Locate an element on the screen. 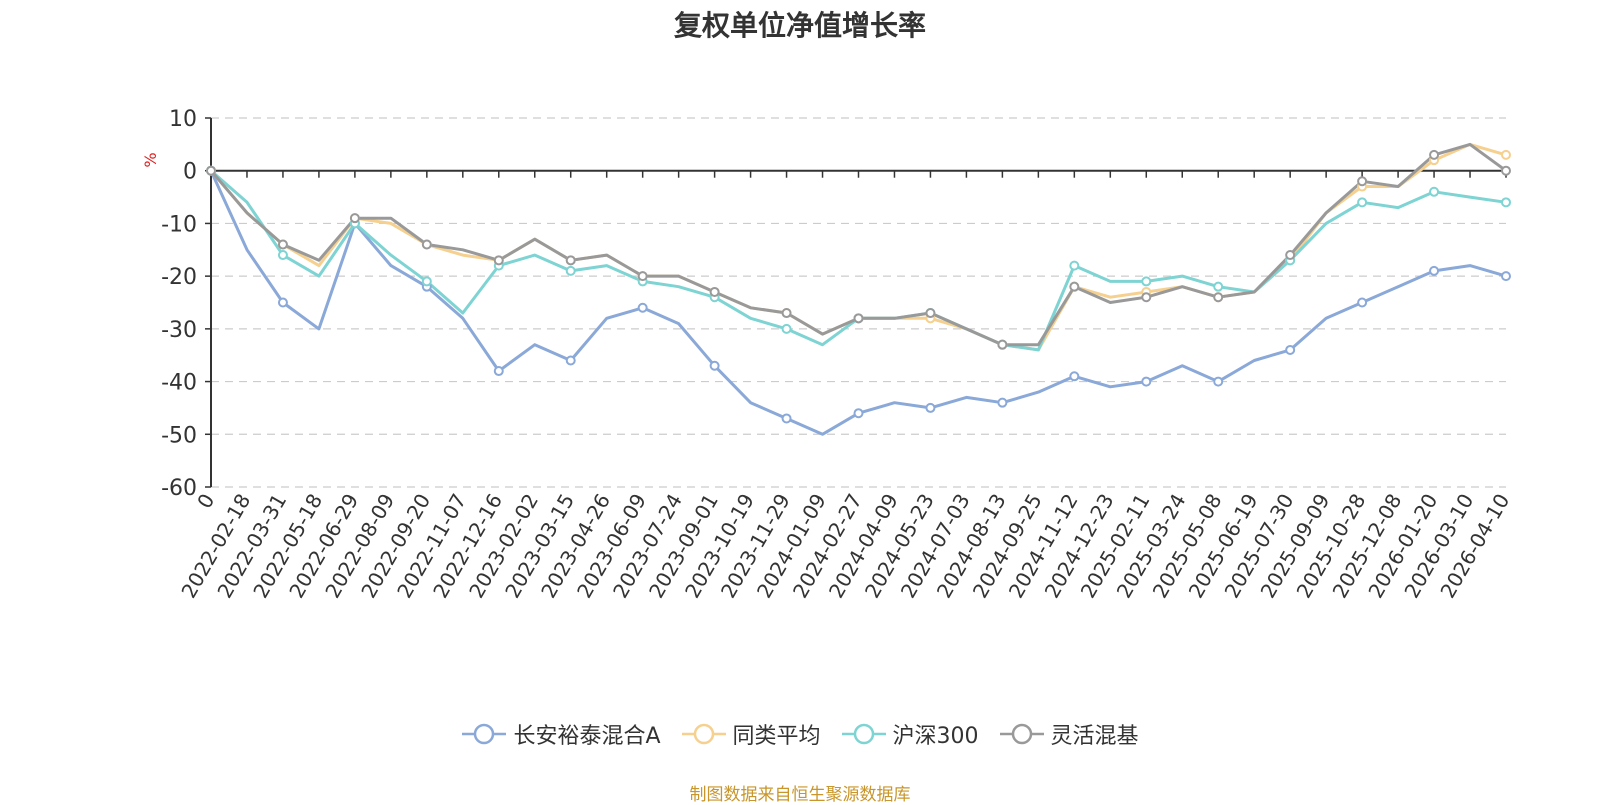  legend-label: 长安裕泰混合A is located at coordinates (587, 736).